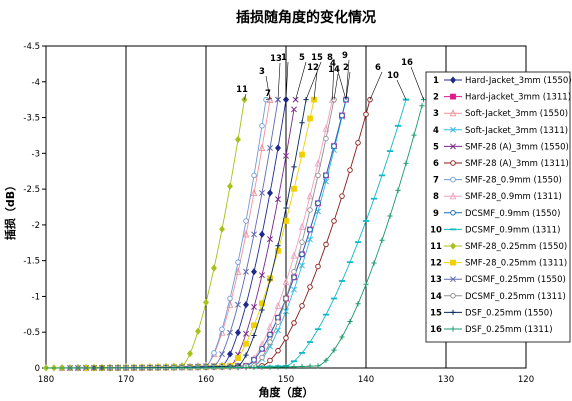  What do you see at coordinates (31, 190) in the screenshot?
I see `y-tick-label: -2.5` at bounding box center [31, 190].